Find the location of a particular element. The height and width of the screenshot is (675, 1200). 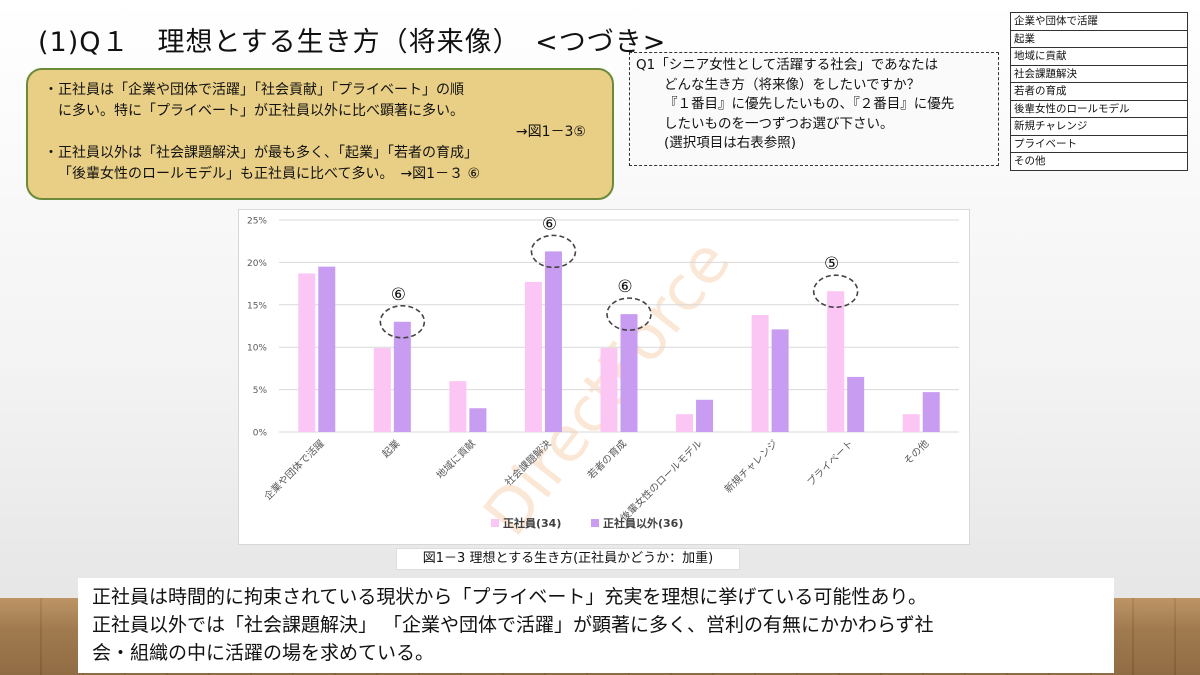

legend-label: 正社員(34) is located at coordinates (532, 523).